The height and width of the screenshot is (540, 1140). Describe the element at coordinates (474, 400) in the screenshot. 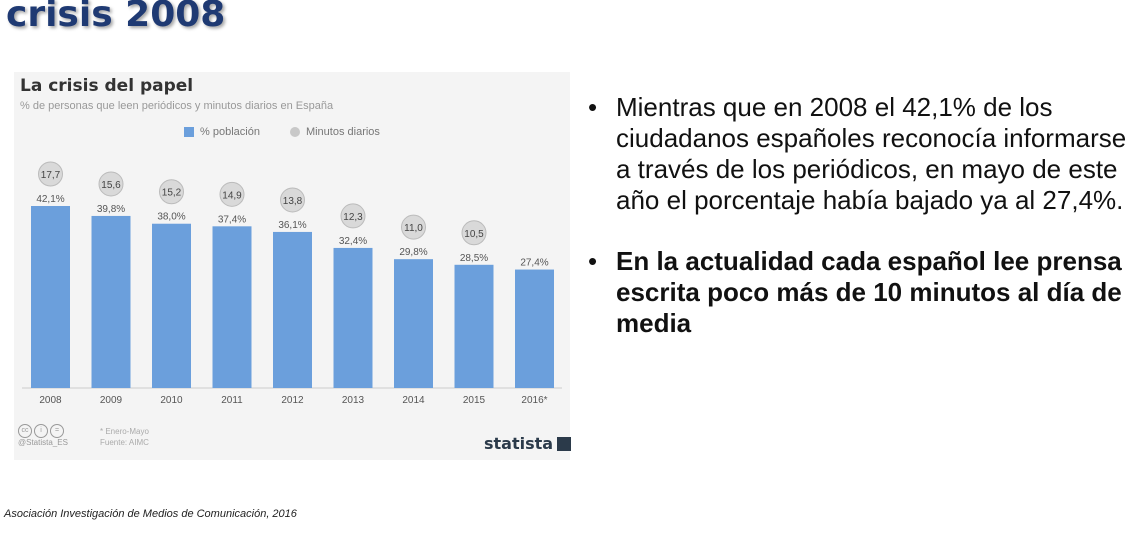

I see `x-tick-label: 2015` at that location.